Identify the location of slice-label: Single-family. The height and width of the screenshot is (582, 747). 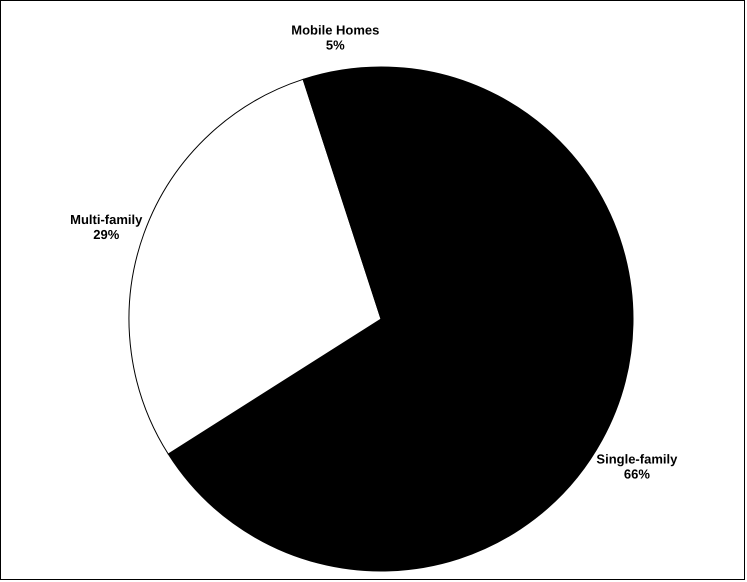
(637, 459).